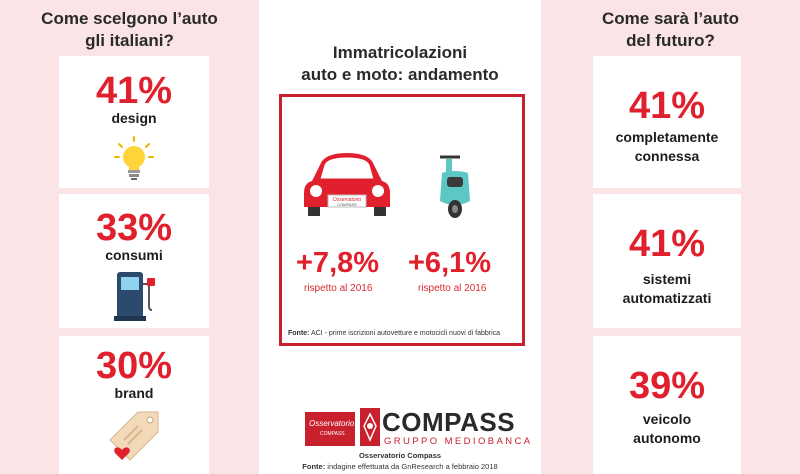 The height and width of the screenshot is (474, 800). What do you see at coordinates (667, 386) in the screenshot?
I see `stat-percent: 39%` at bounding box center [667, 386].